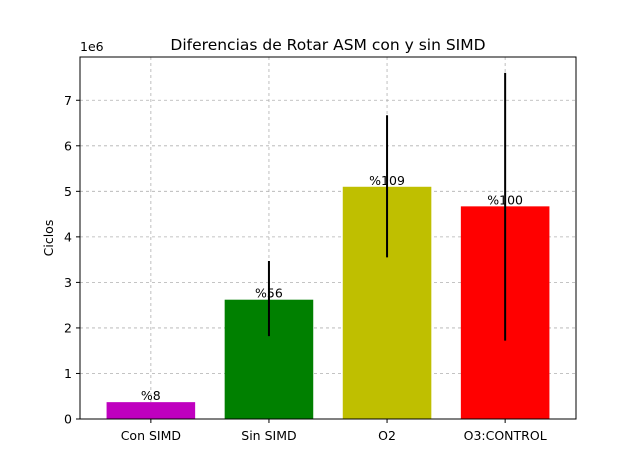 Image resolution: width=640 pixels, height=471 pixels. What do you see at coordinates (68, 145) in the screenshot?
I see `y-tick-label: 6` at bounding box center [68, 145].